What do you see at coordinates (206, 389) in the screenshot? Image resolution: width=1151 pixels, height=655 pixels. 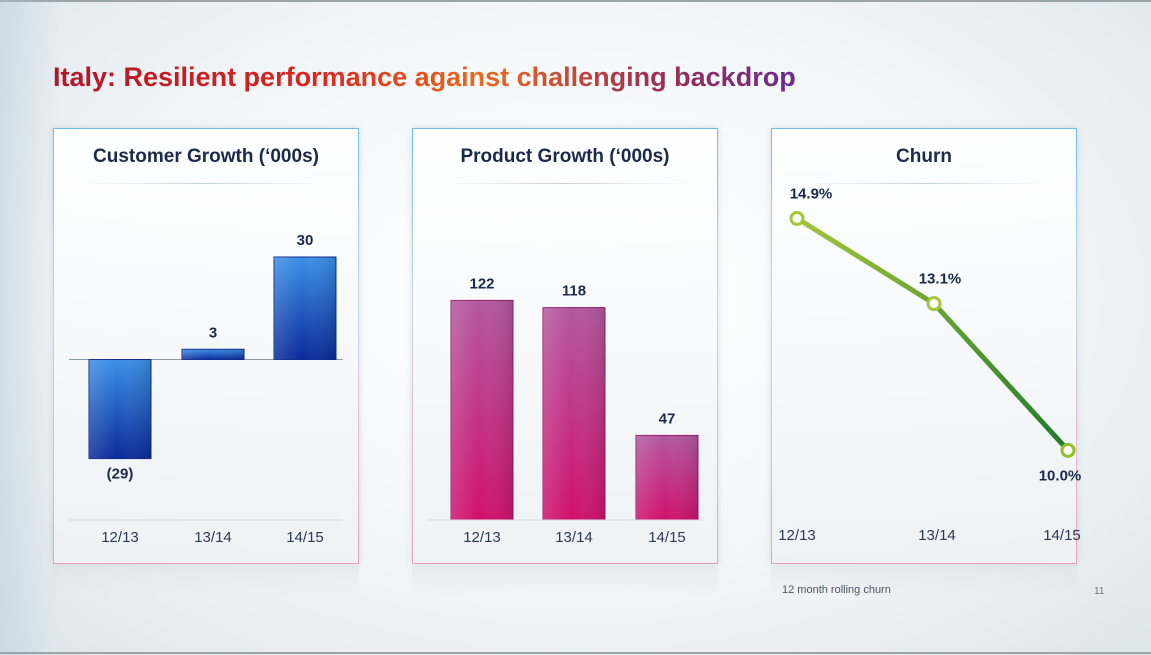 I see `customer-growth-chart: (29) 3 30 12/13 13/14 14/15` at bounding box center [206, 389].